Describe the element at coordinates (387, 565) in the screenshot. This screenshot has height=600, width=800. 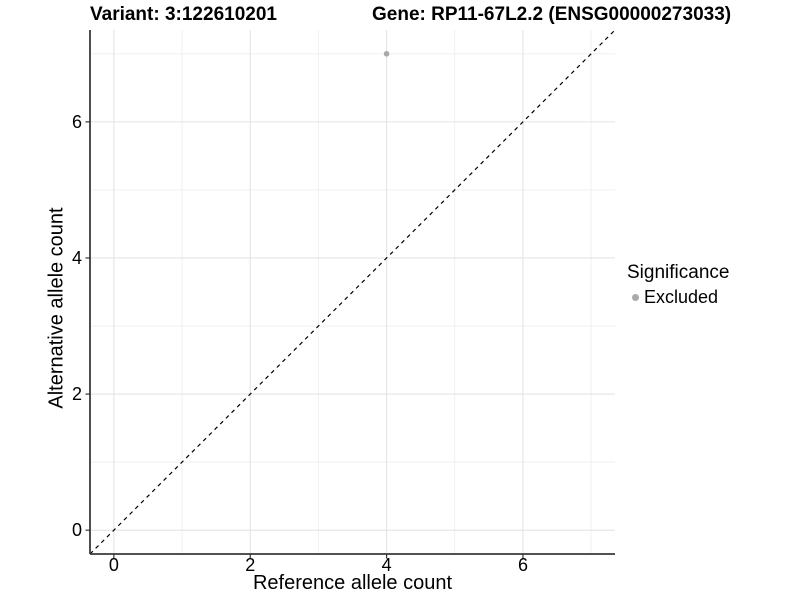
I see `x-tick-label: 4` at that location.